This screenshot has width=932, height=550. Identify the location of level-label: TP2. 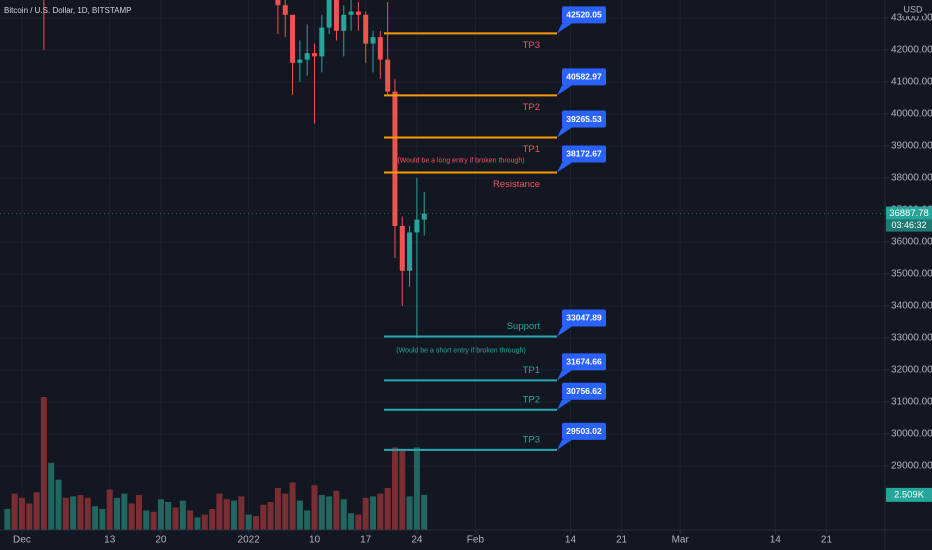
(531, 107).